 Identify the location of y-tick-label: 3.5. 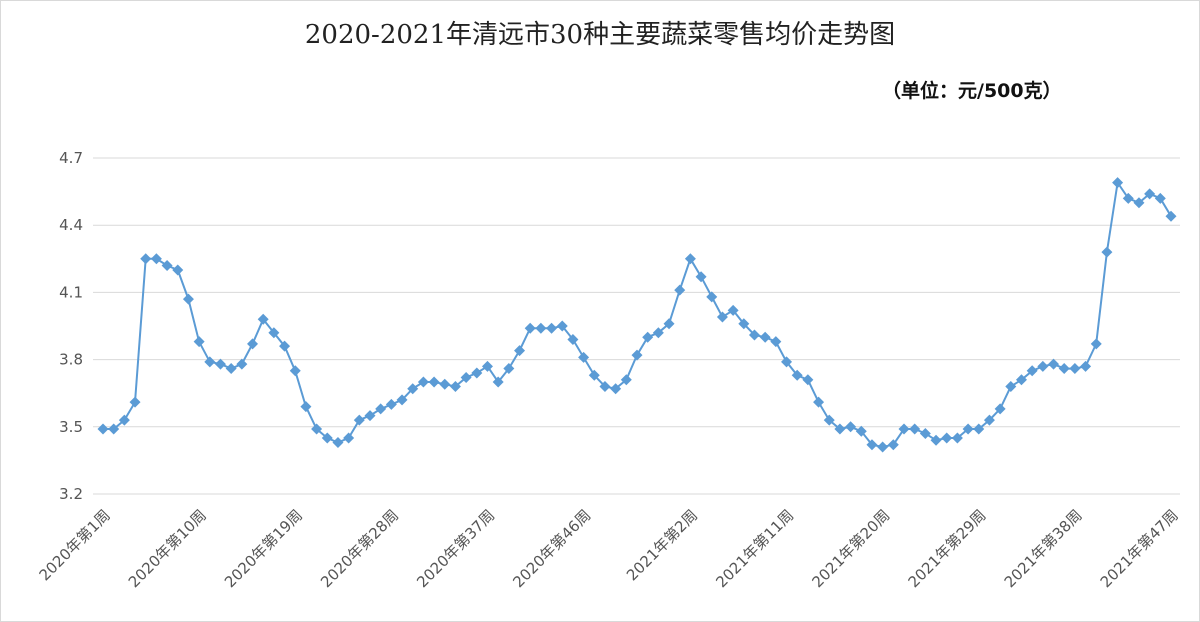
(71, 427).